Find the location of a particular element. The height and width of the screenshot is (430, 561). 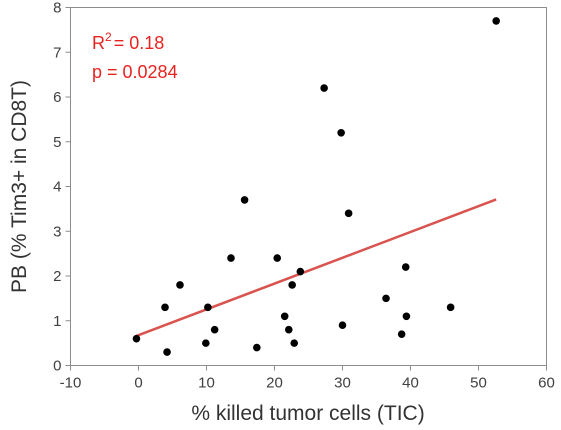

y-tick-label: 2 is located at coordinates (57, 276).